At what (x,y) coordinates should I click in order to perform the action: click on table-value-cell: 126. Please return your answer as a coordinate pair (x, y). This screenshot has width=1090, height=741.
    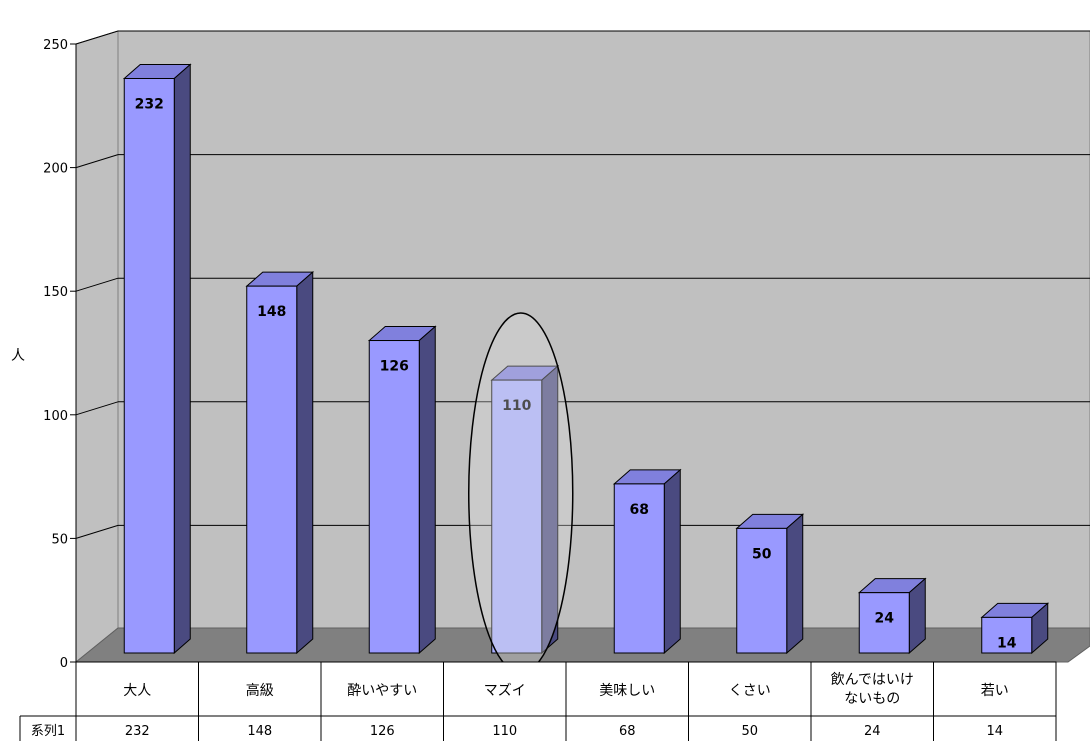
    Looking at the image, I should click on (382, 731).